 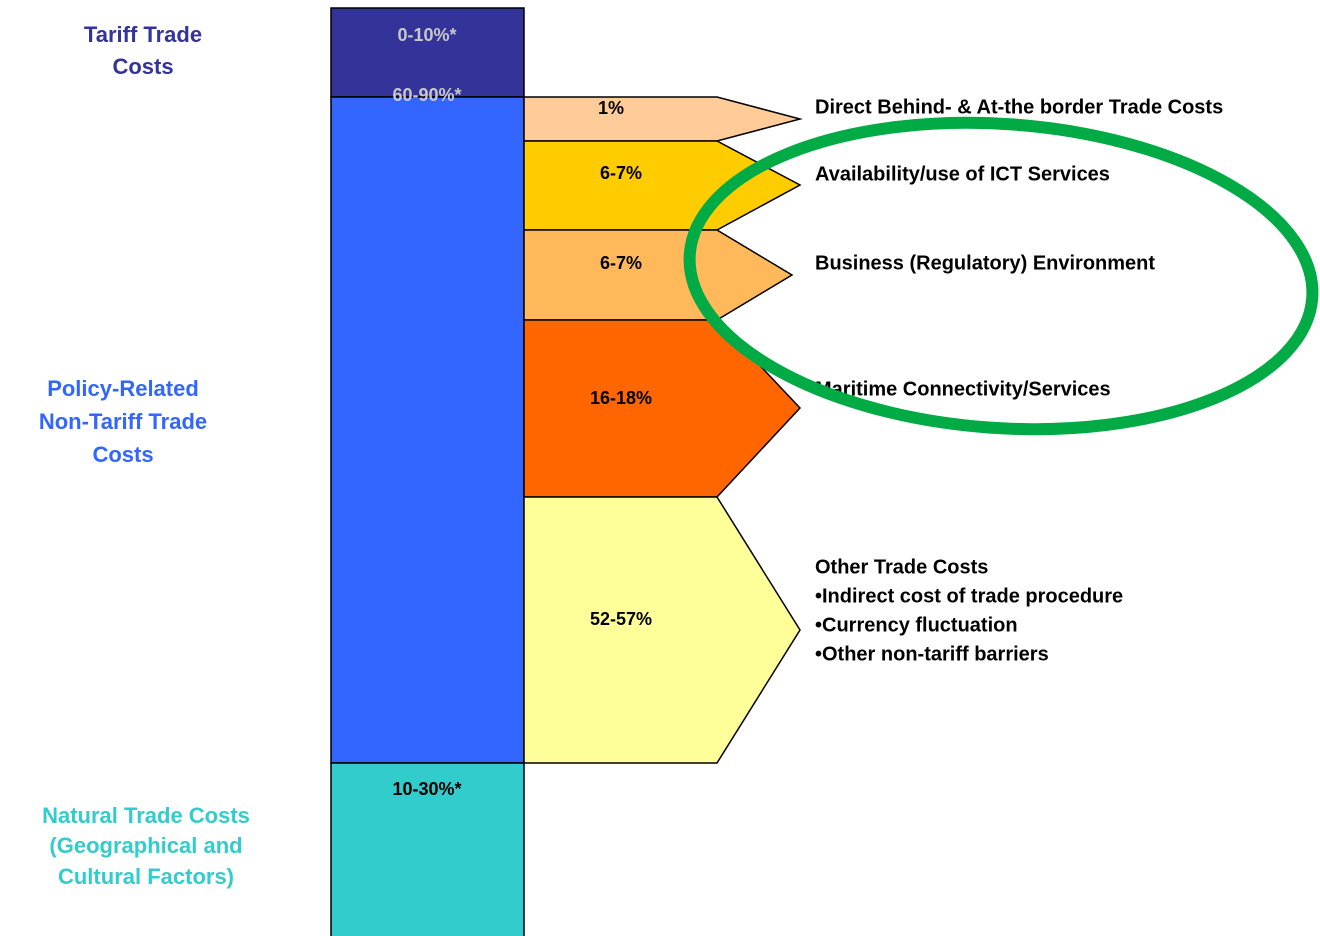 I want to click on breakdown-label: 1%, so click(x=611, y=108).